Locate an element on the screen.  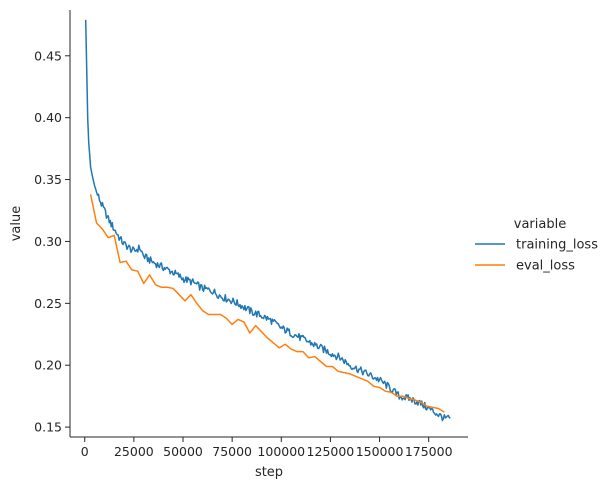
y-axis-label: value is located at coordinates (16, 224).